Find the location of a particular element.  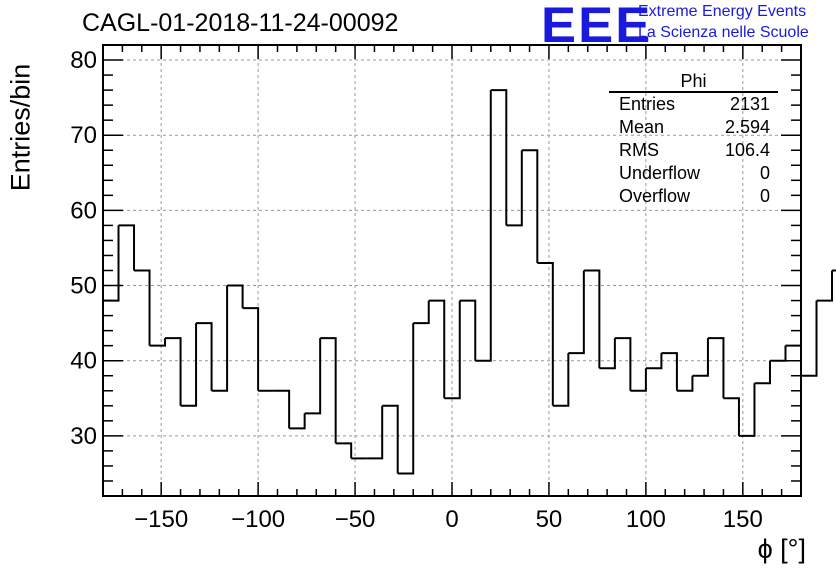

logo-subtitle-2: La Scienza nelle Scuole is located at coordinates (723, 32).